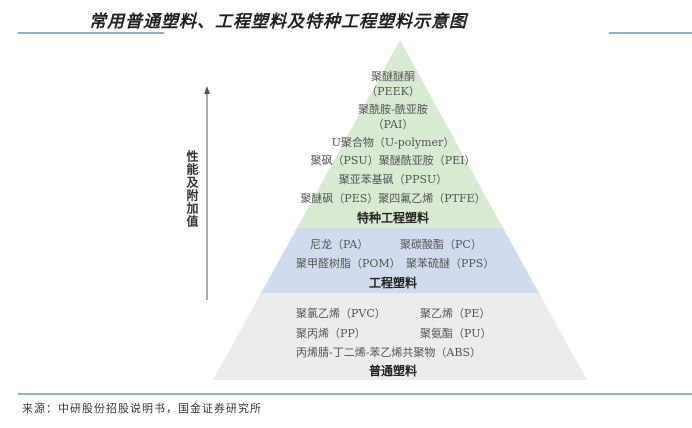 This screenshot has width=692, height=428. I want to click on tier-engineering-band, so click(400, 260).